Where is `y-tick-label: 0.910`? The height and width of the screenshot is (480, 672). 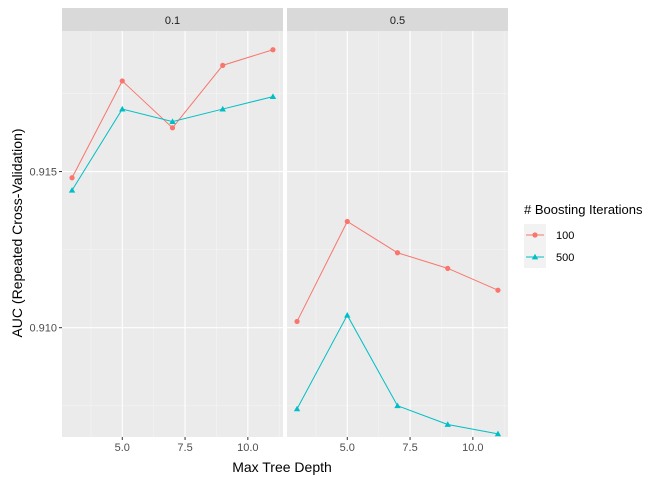
y-tick-label: 0.910 is located at coordinates (43, 329).